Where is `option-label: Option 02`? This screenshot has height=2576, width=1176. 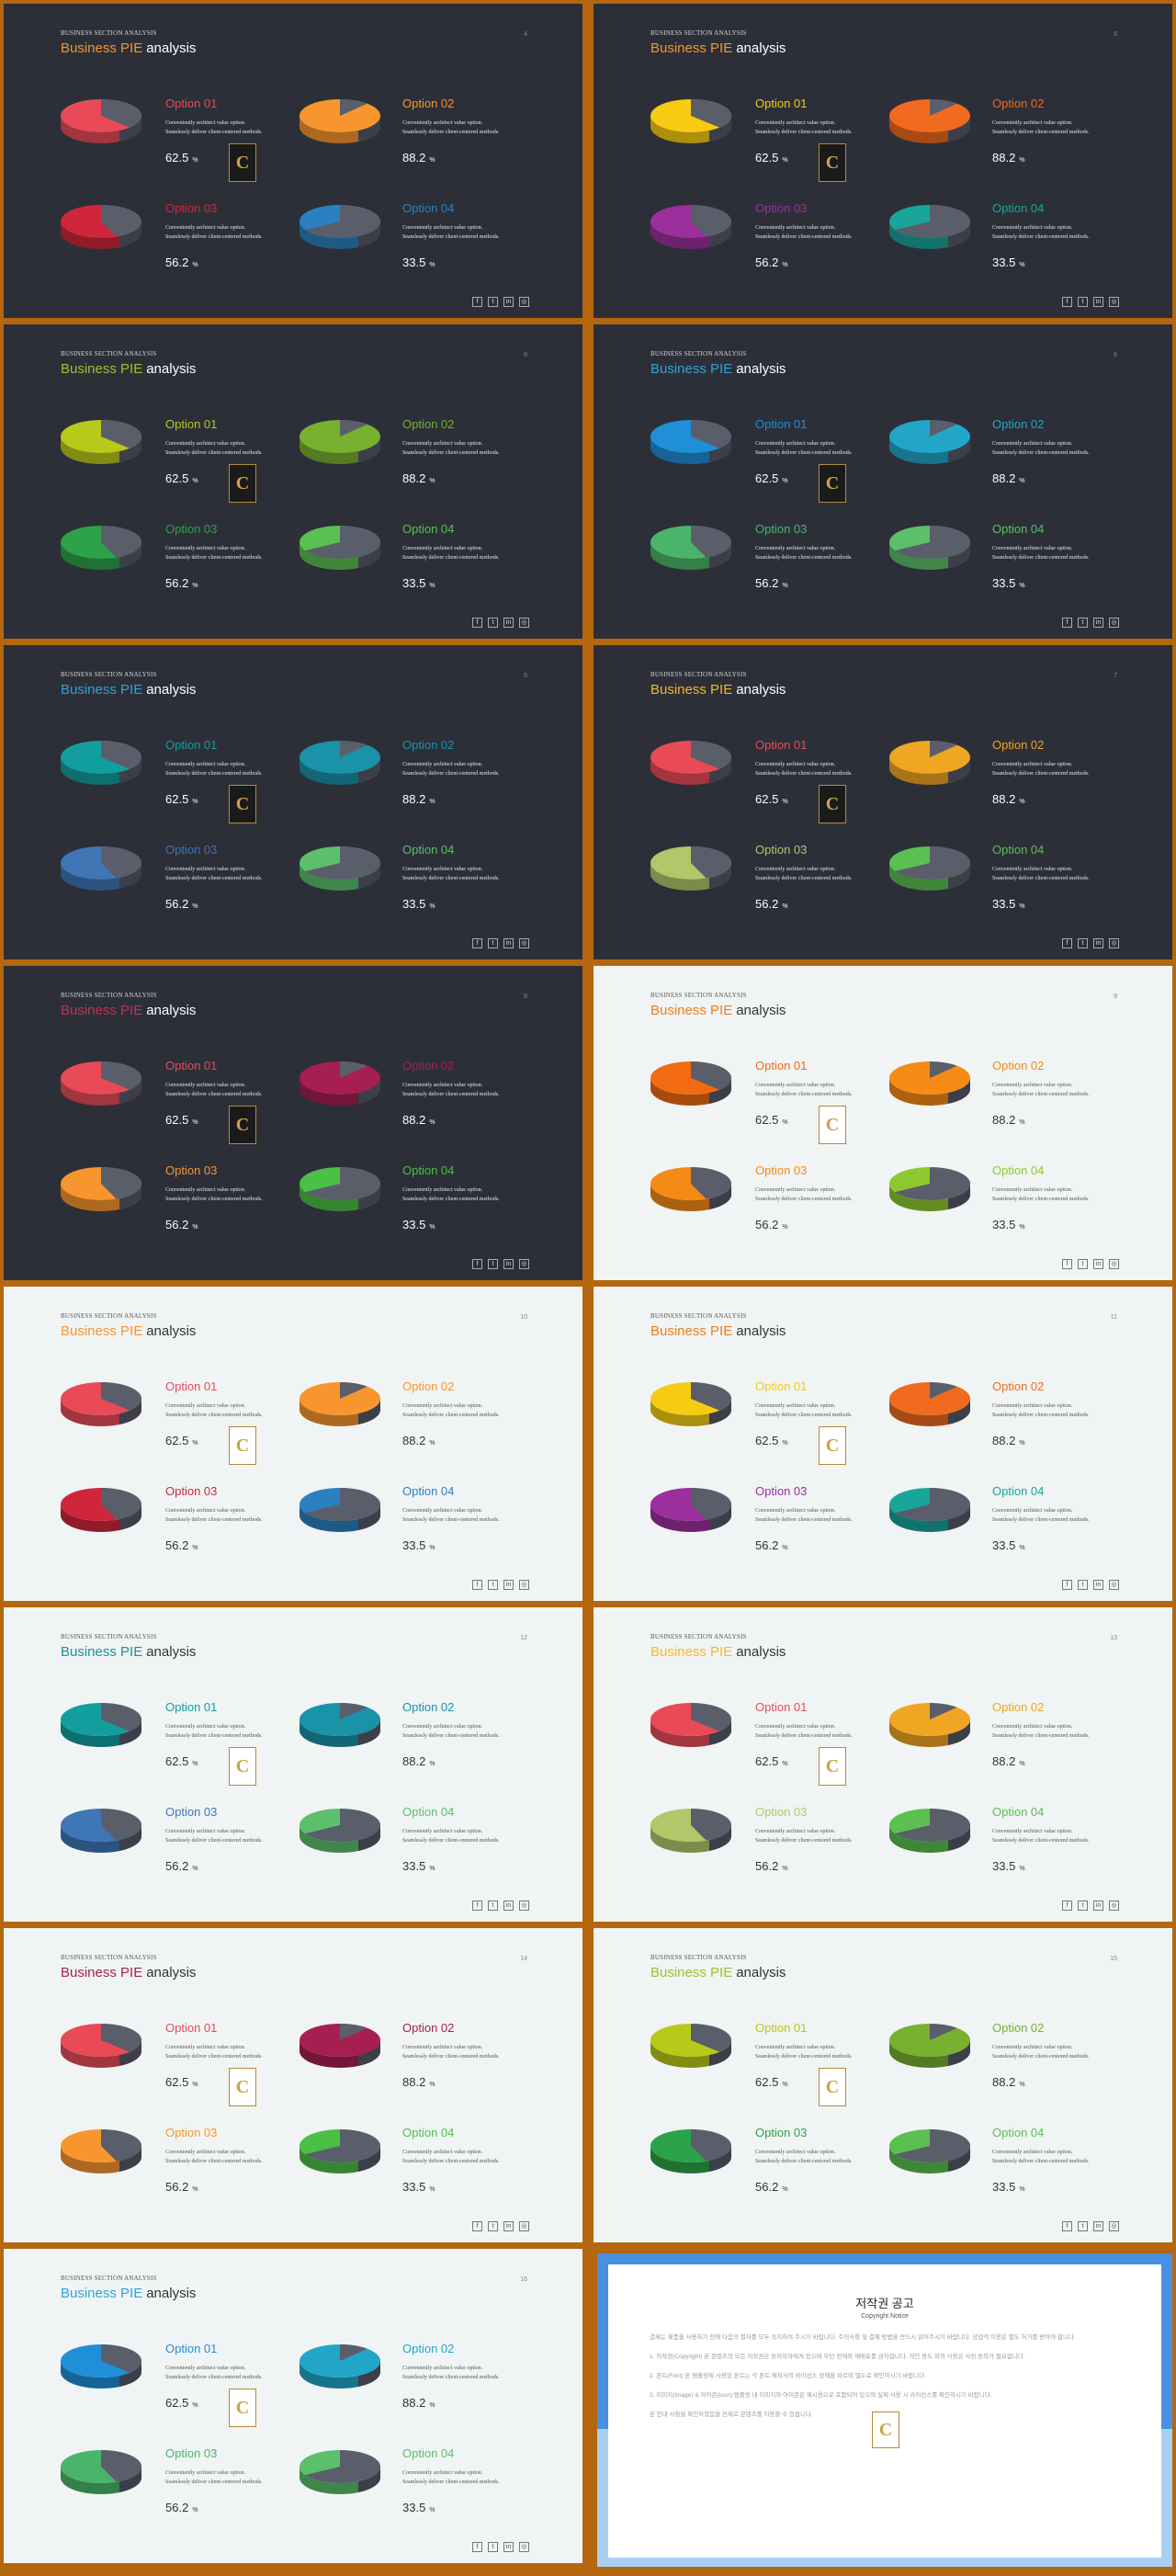
option-label: Option 02 is located at coordinates (428, 745).